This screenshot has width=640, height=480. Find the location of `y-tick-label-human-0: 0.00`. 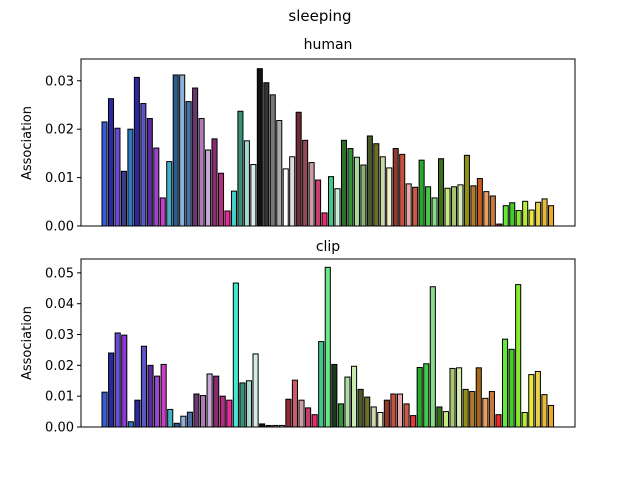

y-tick-label-human-0: 0.00 is located at coordinates (59, 227).